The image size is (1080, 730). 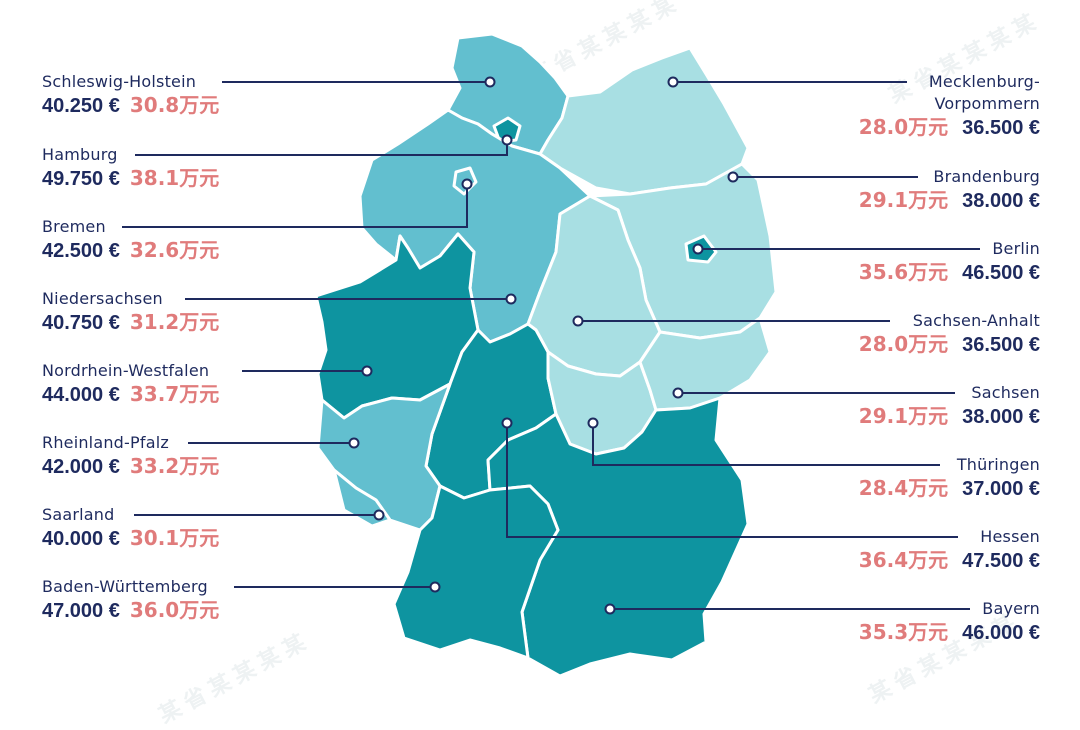 What do you see at coordinates (467, 184) in the screenshot?
I see `marker-dot-bremen` at bounding box center [467, 184].